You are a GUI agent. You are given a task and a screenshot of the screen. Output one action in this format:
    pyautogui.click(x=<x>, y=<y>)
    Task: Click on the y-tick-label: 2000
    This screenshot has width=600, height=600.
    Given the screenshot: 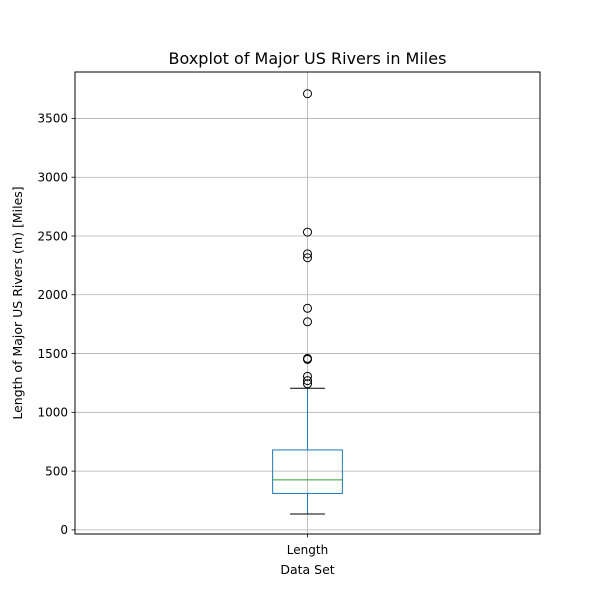 What is the action you would take?
    pyautogui.click(x=52, y=295)
    